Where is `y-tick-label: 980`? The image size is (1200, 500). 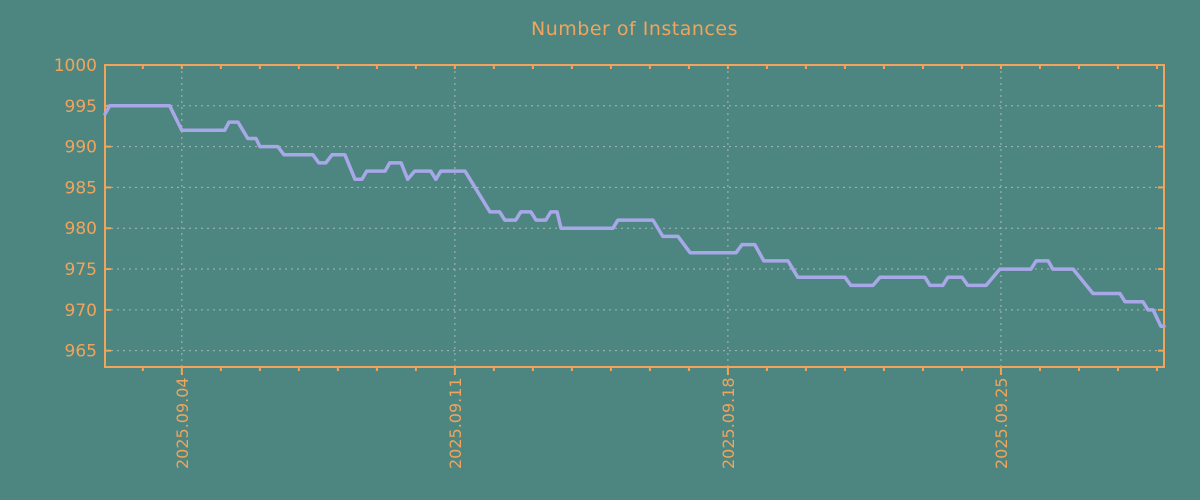 y-tick-label: 980 is located at coordinates (81, 229).